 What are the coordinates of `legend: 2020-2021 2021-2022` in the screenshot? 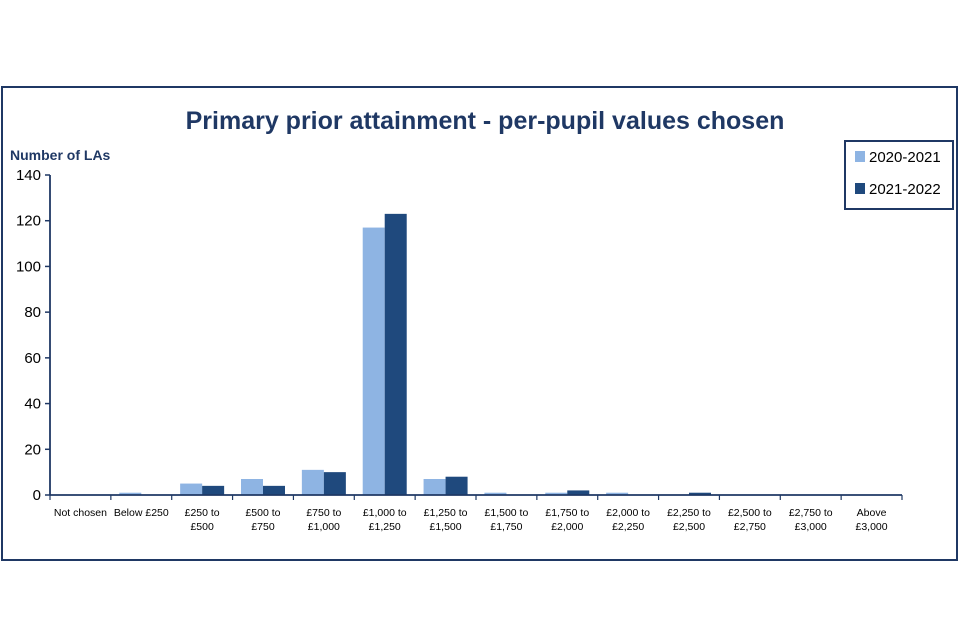 It's located at (899, 175).